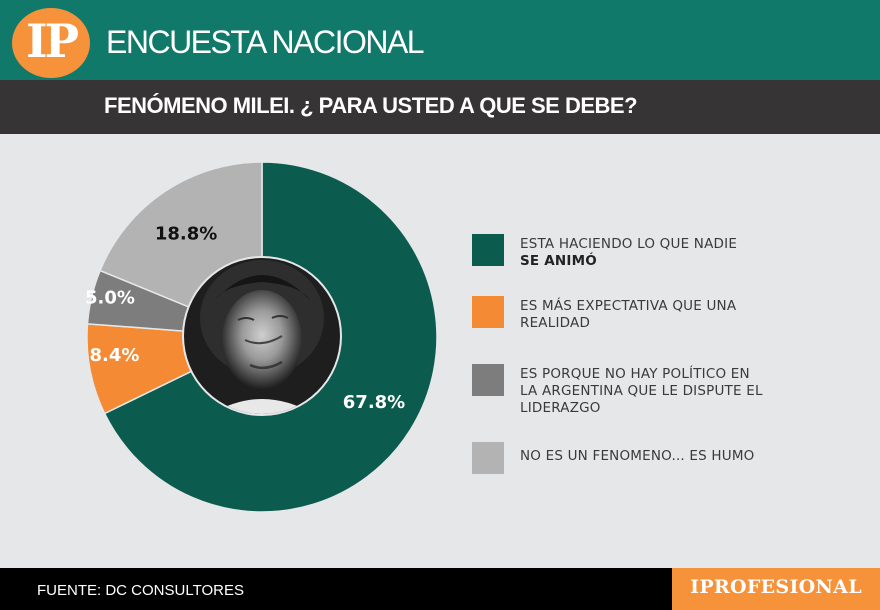 This screenshot has height=610, width=880. I want to click on logo-text: IP, so click(52, 41).